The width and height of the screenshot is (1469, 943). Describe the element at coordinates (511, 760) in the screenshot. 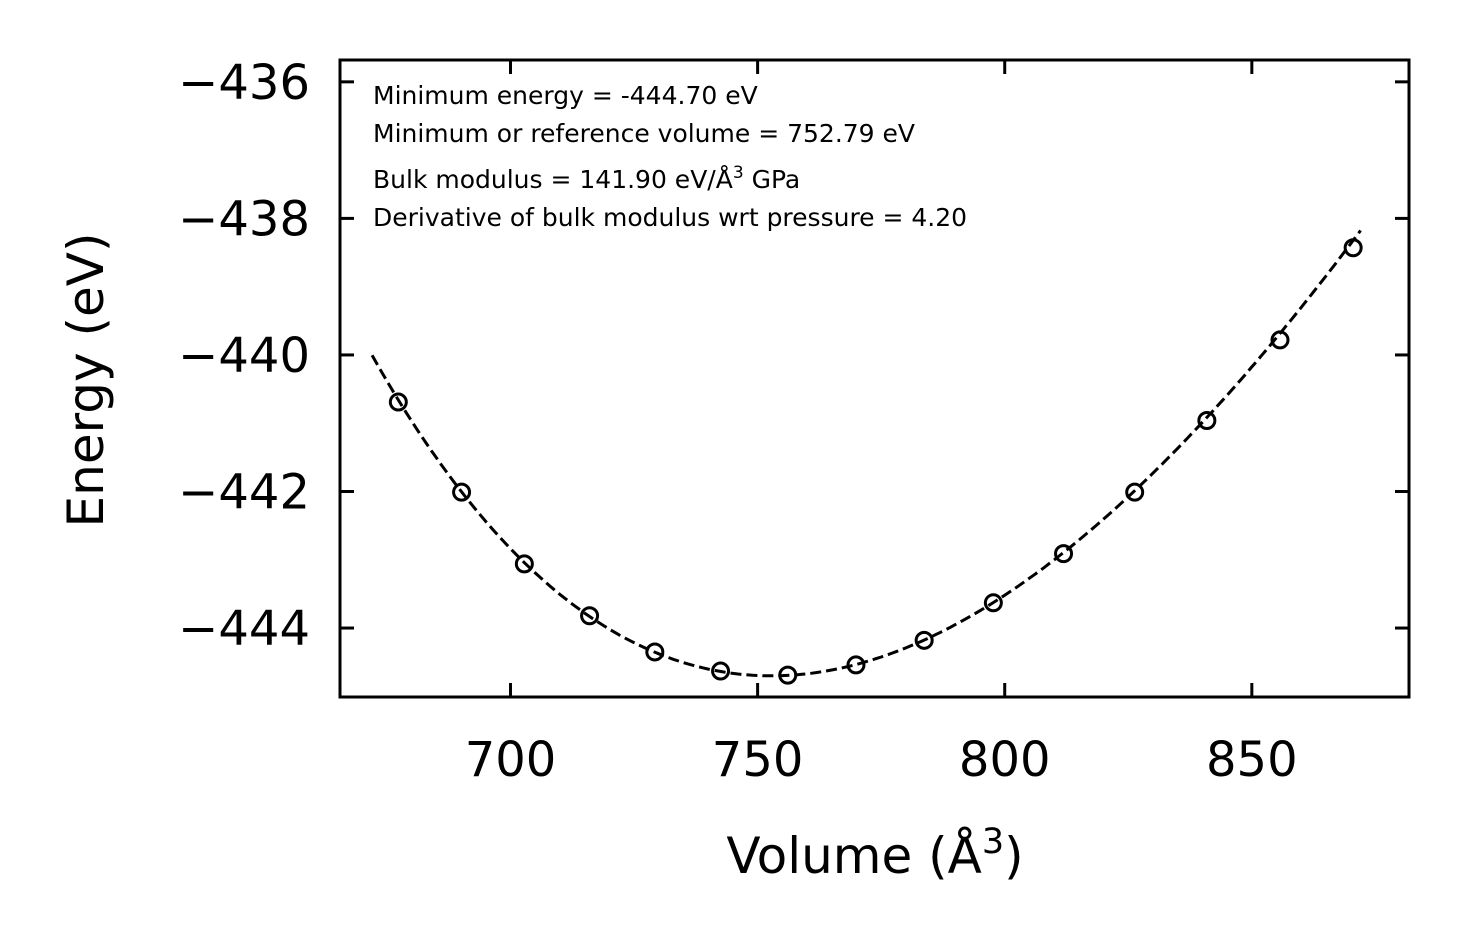

I see `x-tick-label: 700` at that location.